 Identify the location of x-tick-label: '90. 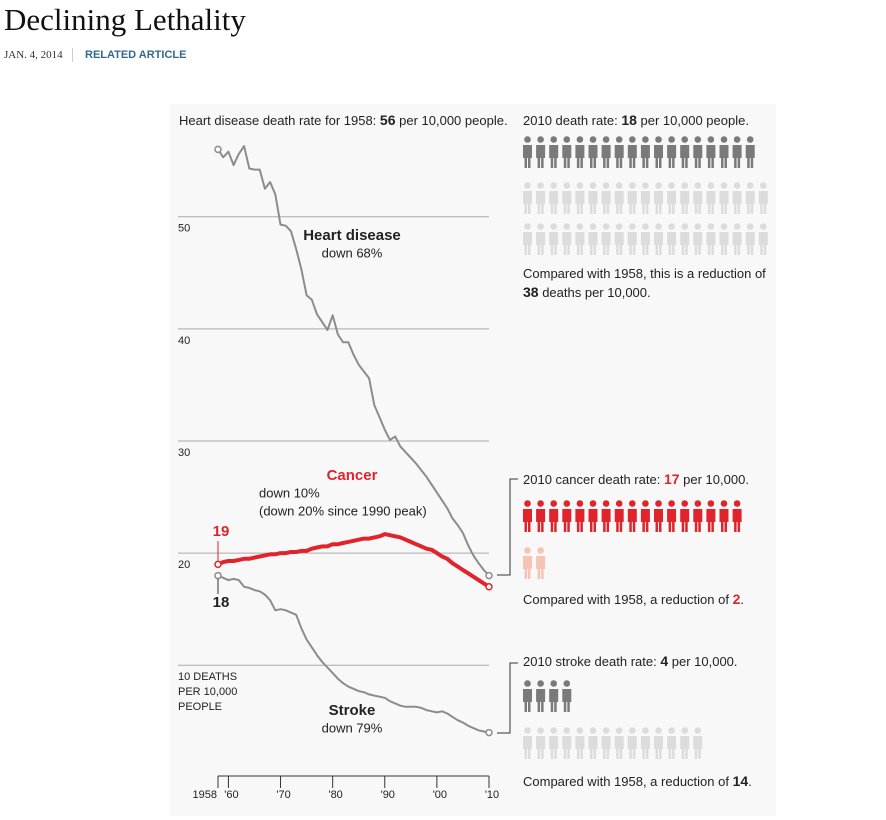
(388, 795).